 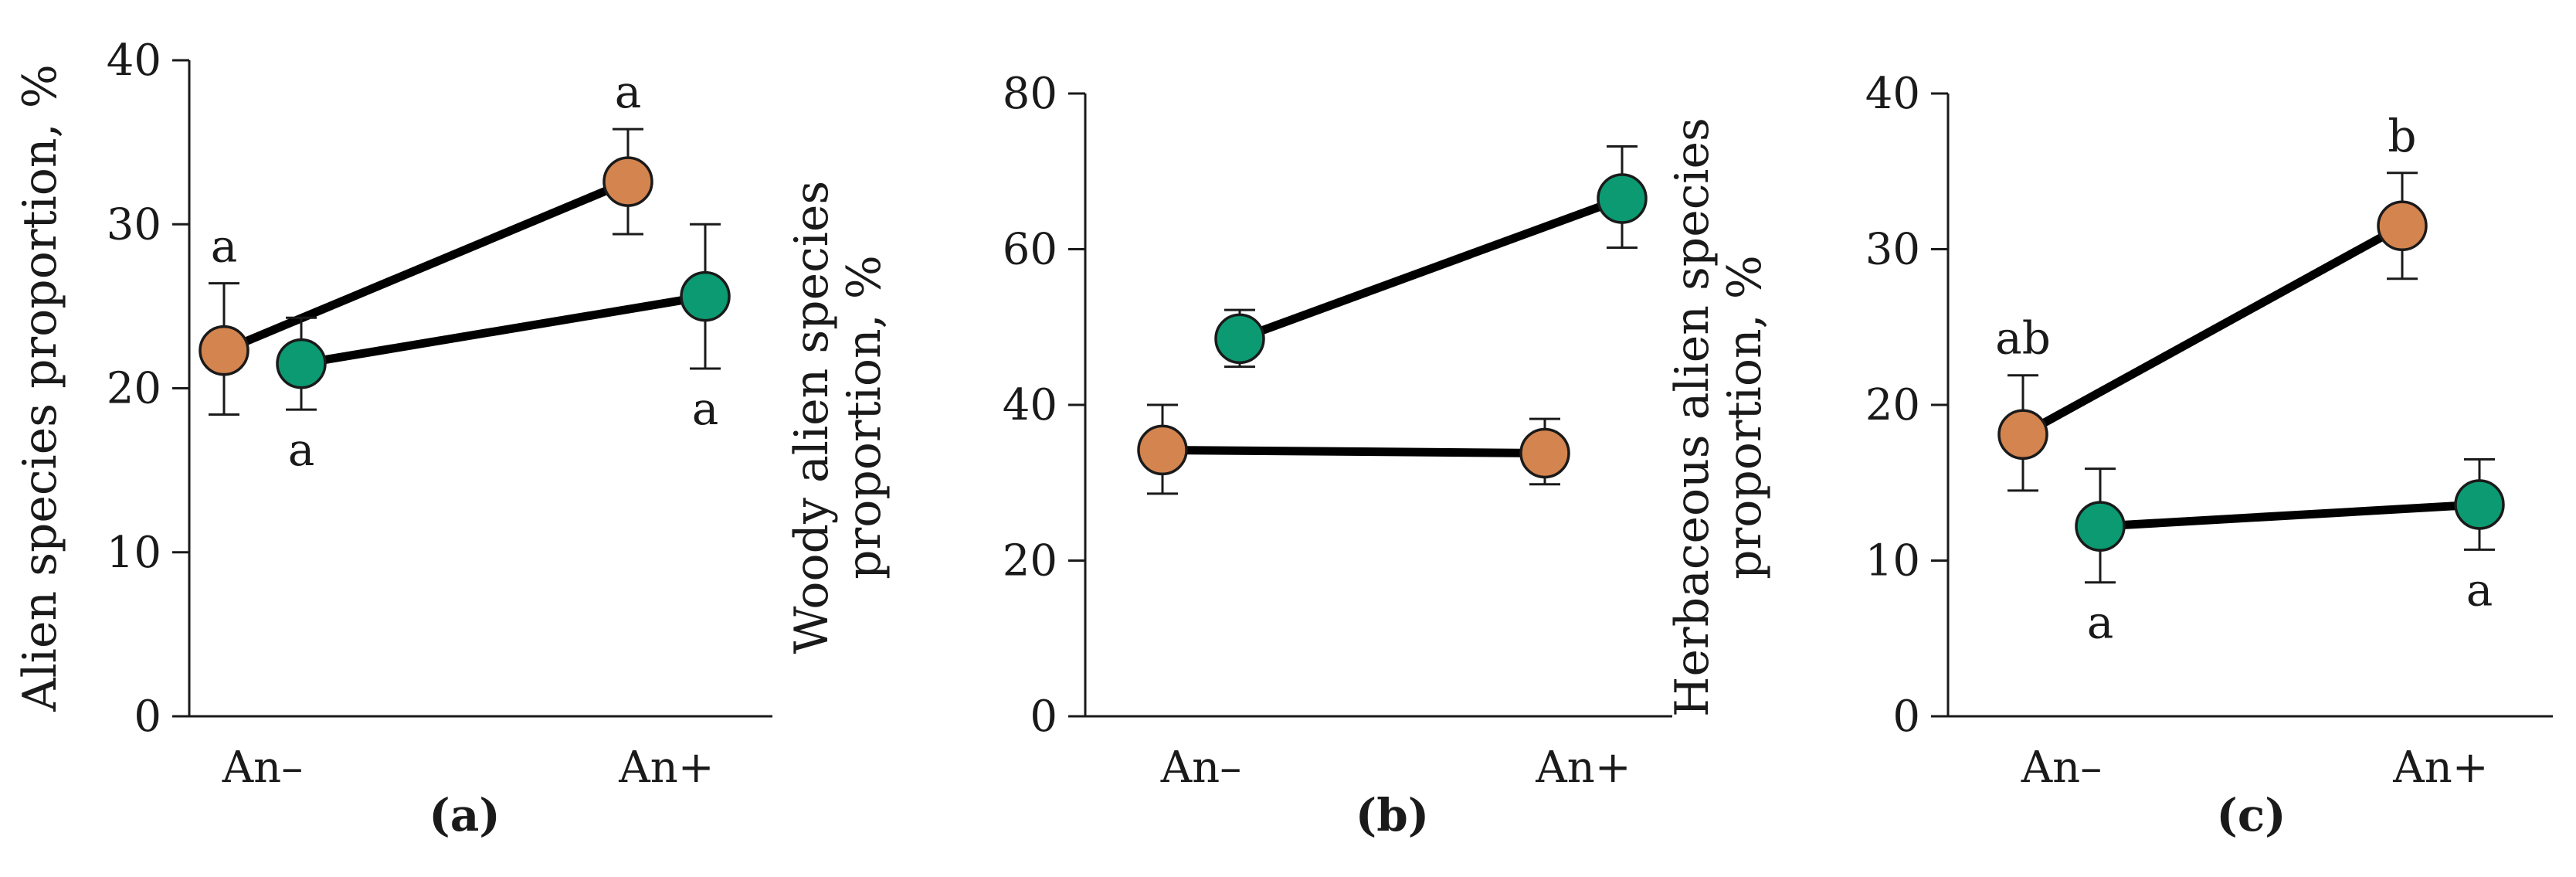 What do you see at coordinates (2402, 136) in the screenshot?
I see `significance-letter: b` at bounding box center [2402, 136].